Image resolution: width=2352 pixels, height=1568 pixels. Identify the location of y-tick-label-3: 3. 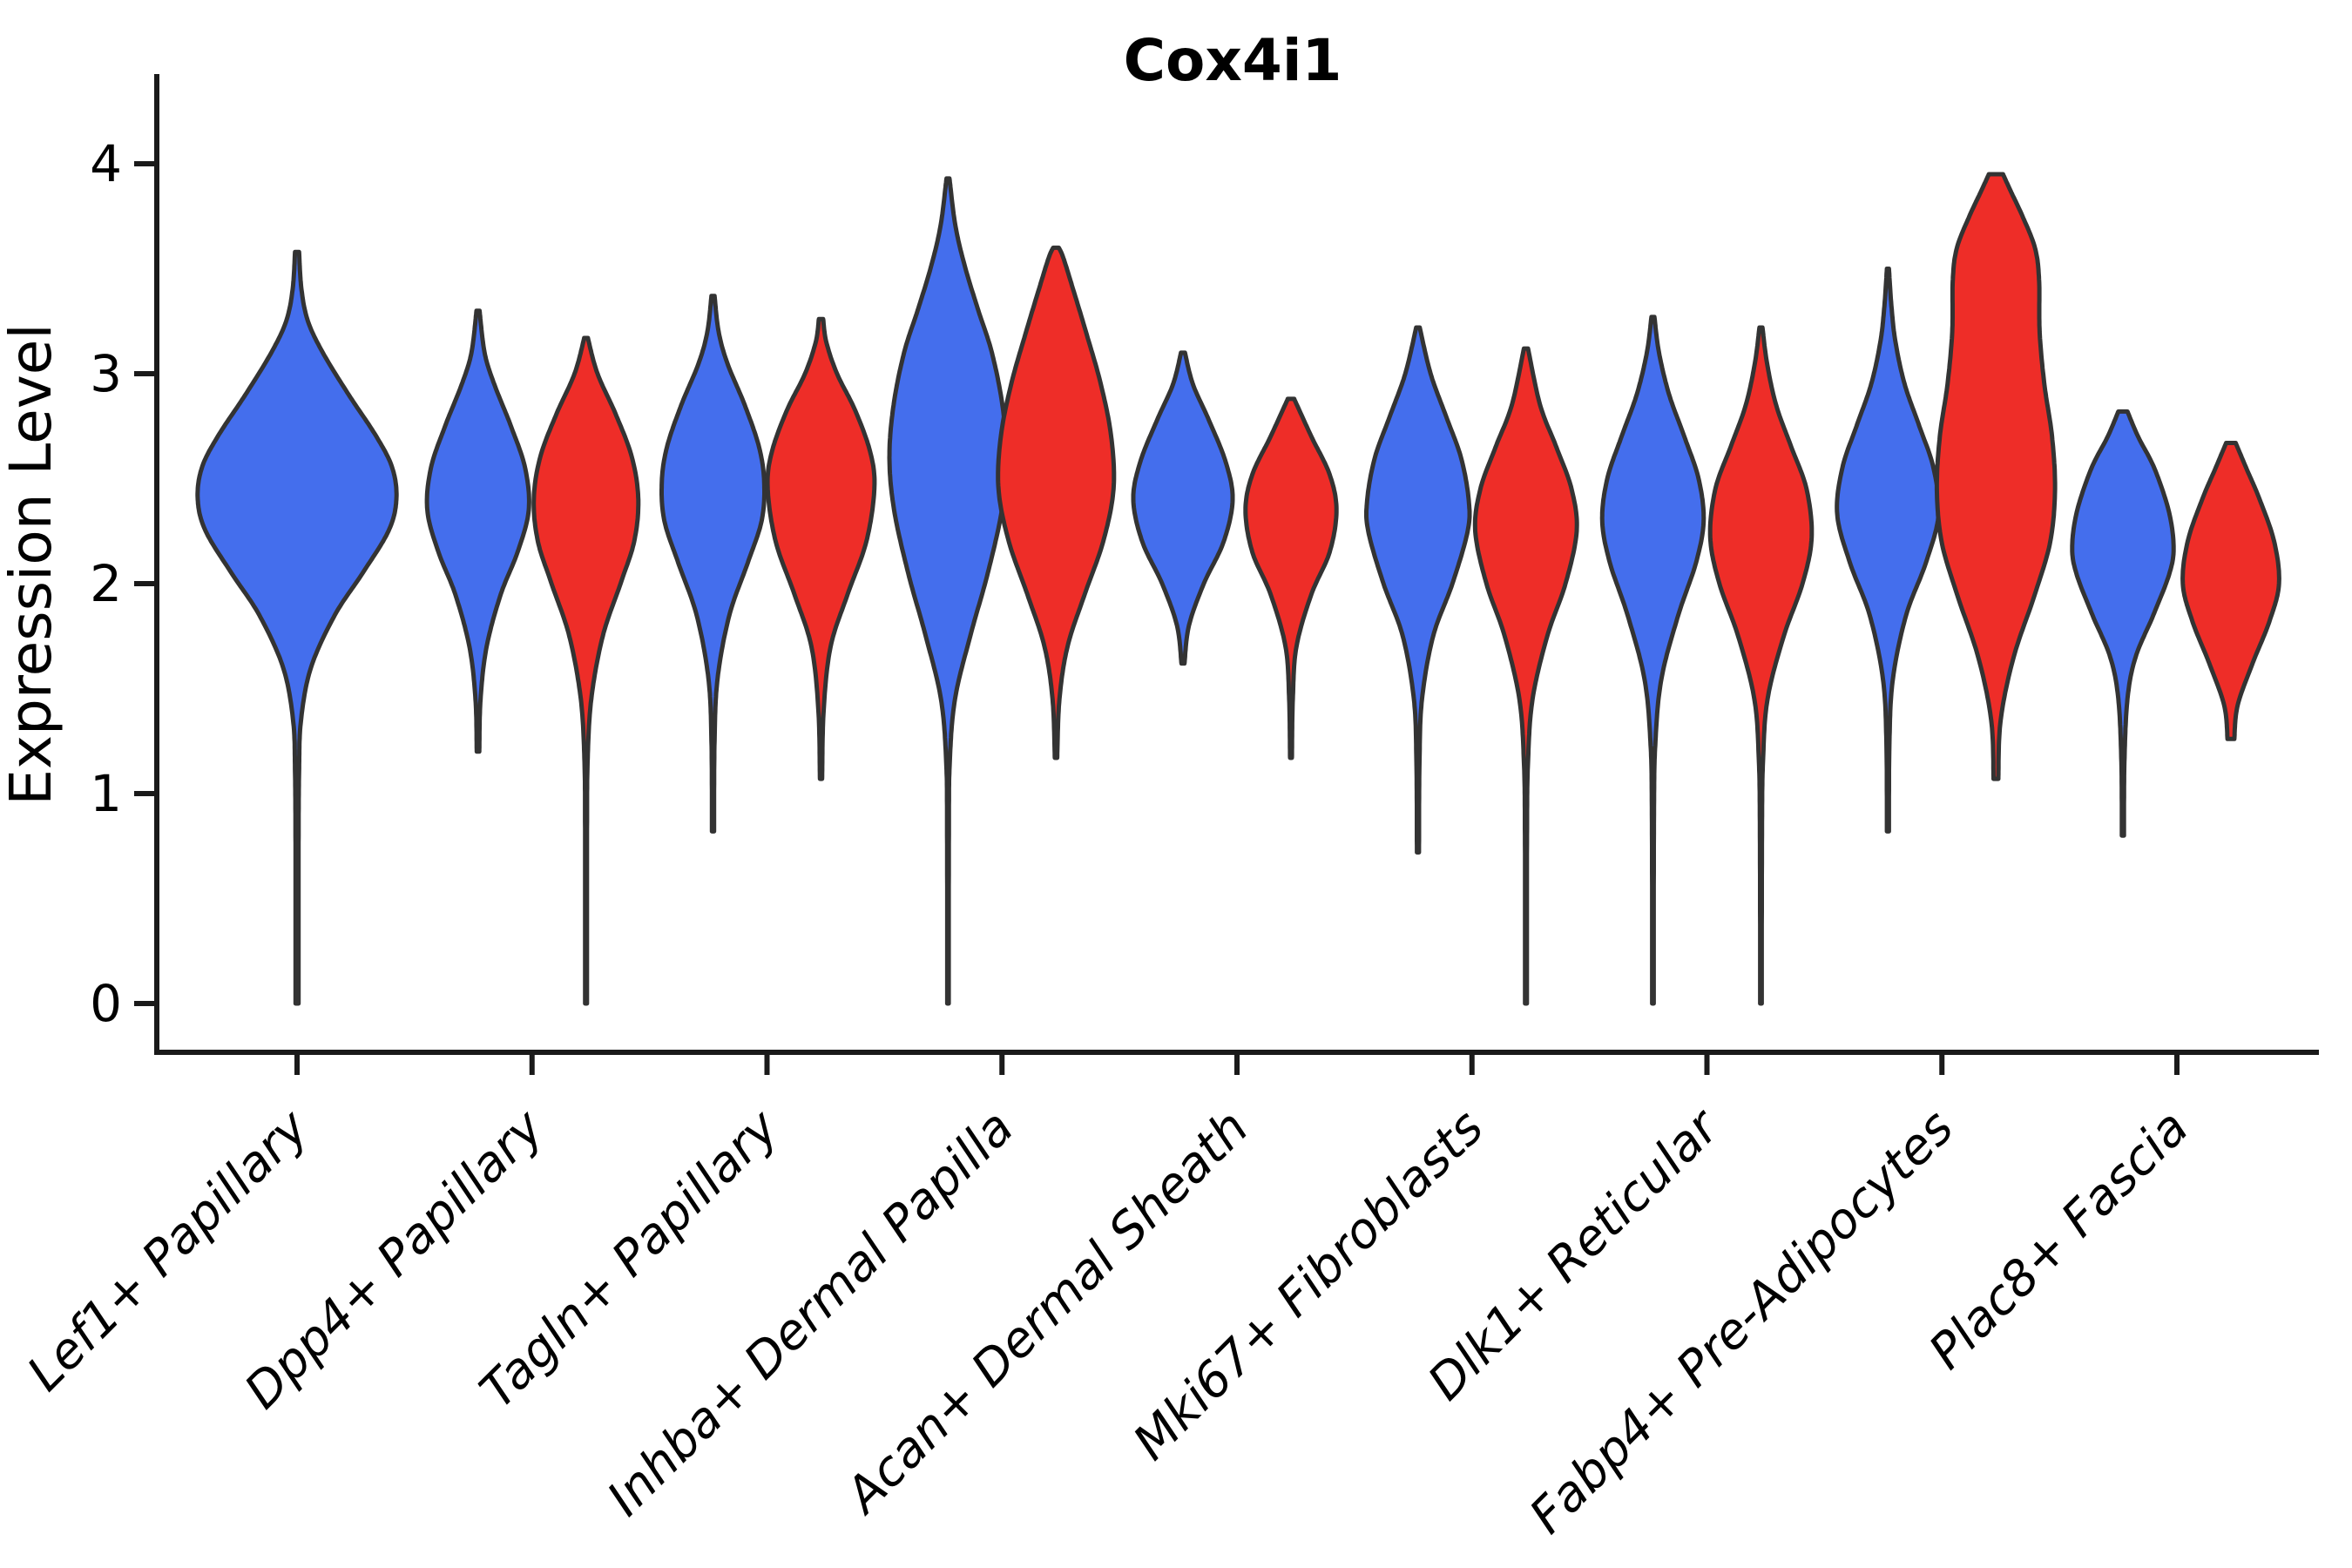
(106, 373).